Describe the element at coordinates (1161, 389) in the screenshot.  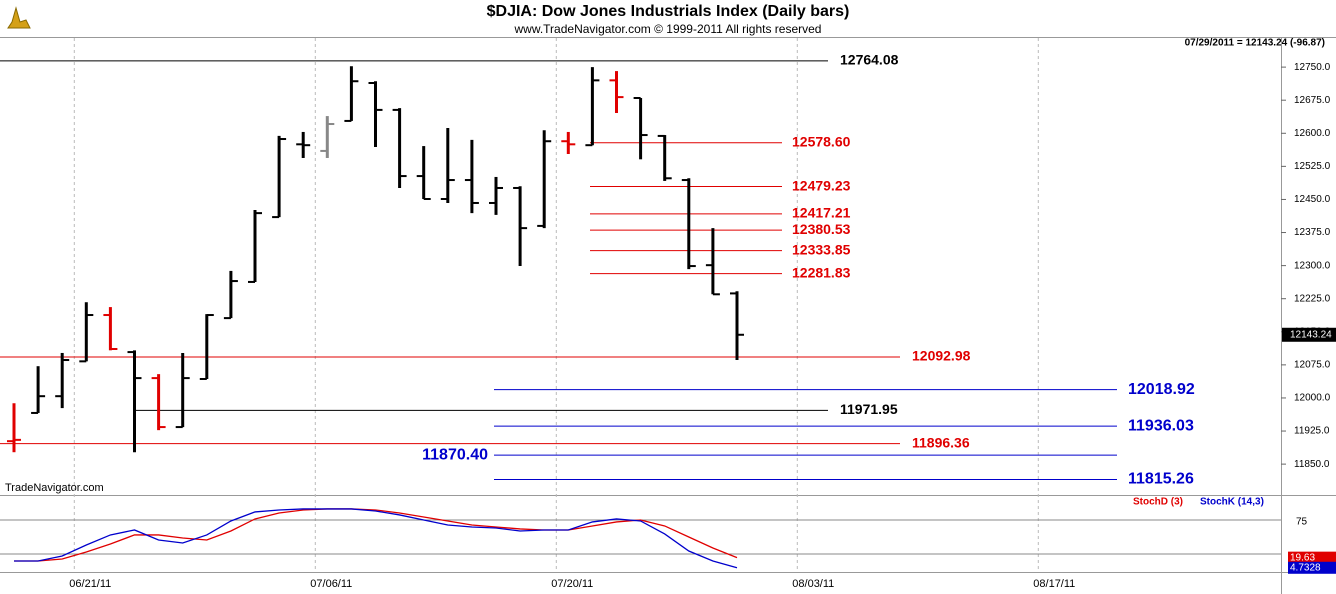
I see `level-label: 12018.92` at that location.